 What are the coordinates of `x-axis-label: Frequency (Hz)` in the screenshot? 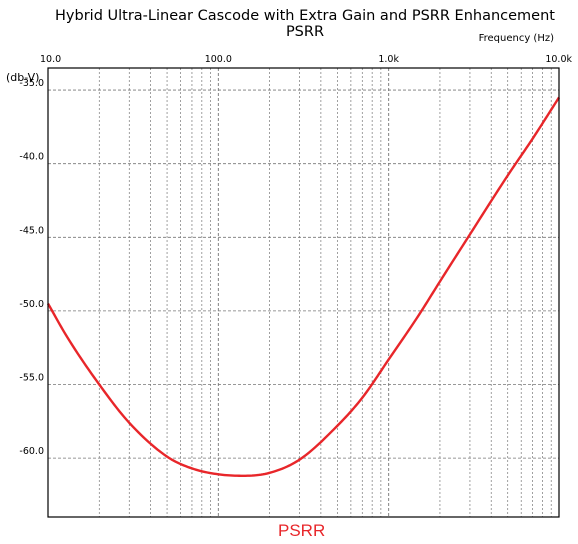 It's located at (516, 38).